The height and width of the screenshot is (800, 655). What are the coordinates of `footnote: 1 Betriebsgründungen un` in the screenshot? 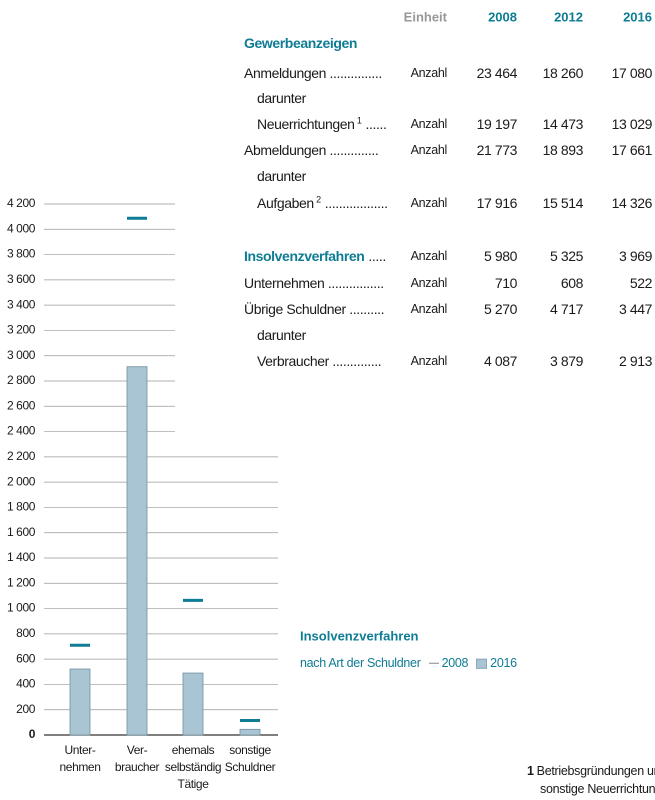 It's located at (591, 771).